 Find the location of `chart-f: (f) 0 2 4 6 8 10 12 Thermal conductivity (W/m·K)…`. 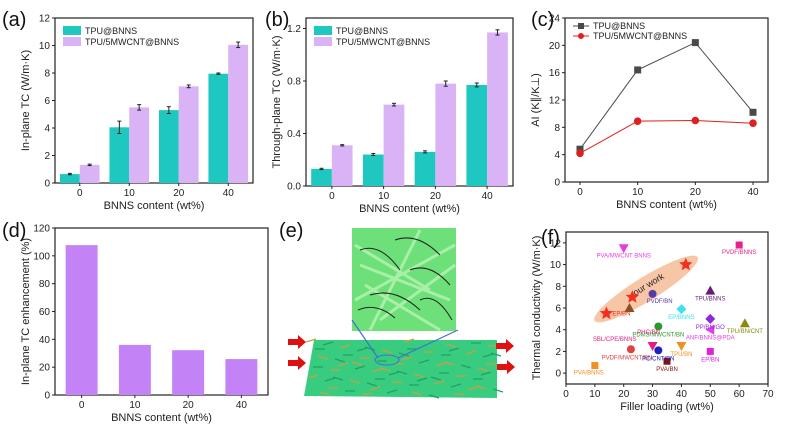

chart-f: (f) 0 2 4 6 8 10 12 Thermal conductivity (W/m·K)… is located at coordinates (652, 320).